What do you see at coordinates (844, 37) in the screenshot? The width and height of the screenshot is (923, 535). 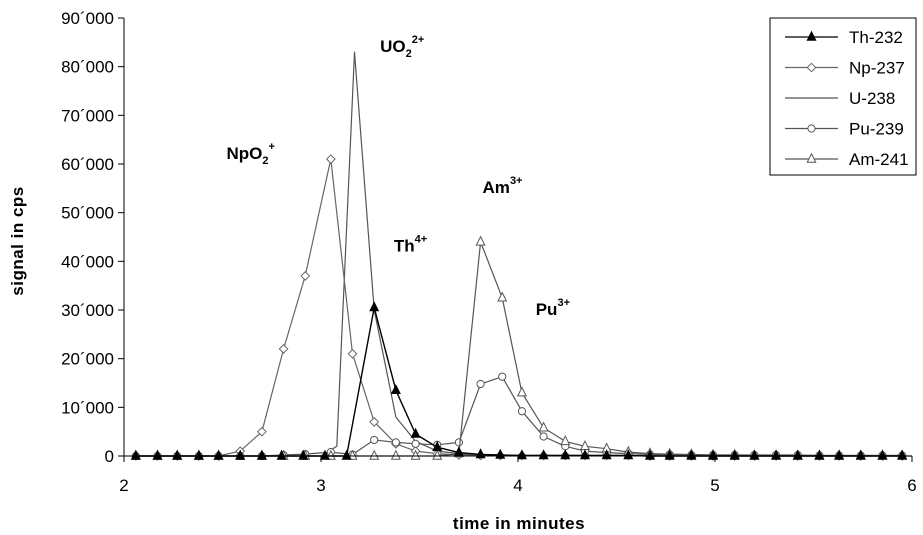 I see `legend-item-th-232: Th-232` at bounding box center [844, 37].